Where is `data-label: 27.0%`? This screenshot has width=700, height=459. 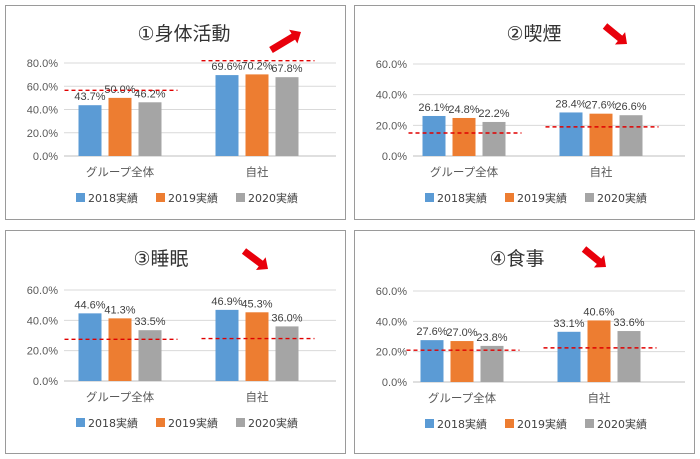
data-label: 27.0% is located at coordinates (461, 333).